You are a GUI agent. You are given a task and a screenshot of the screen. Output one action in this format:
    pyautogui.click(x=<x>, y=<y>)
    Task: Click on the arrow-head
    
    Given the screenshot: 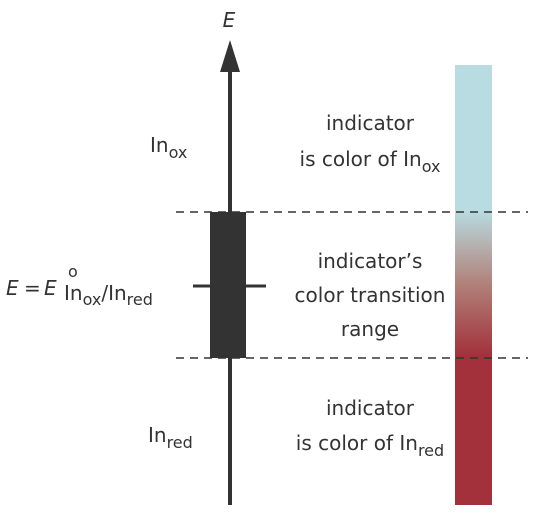 What is the action you would take?
    pyautogui.click(x=230, y=56)
    